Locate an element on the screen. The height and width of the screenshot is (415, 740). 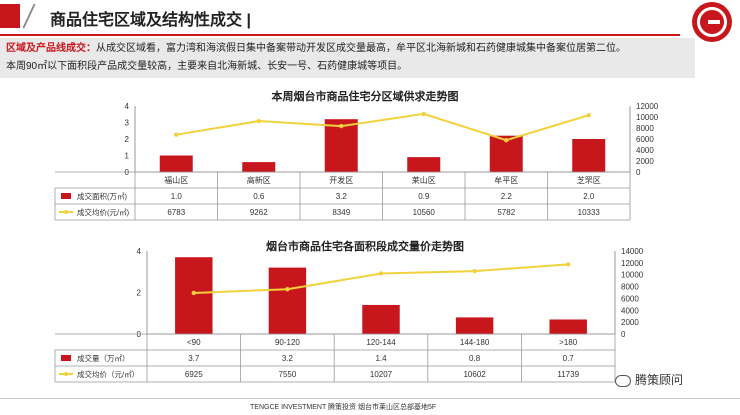
chart1-line-value-label: 10560 is located at coordinates (424, 212).